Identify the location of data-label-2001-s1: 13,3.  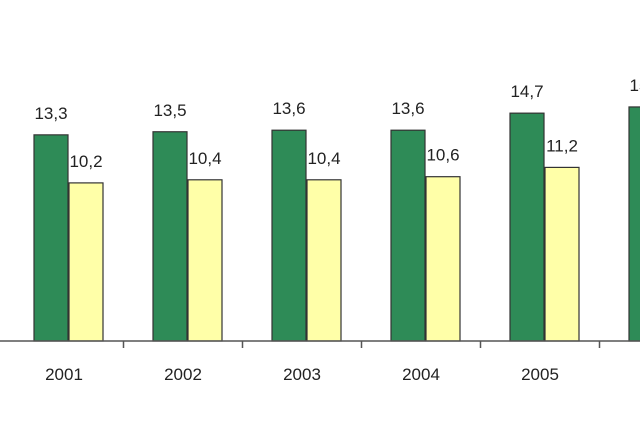
(50, 113).